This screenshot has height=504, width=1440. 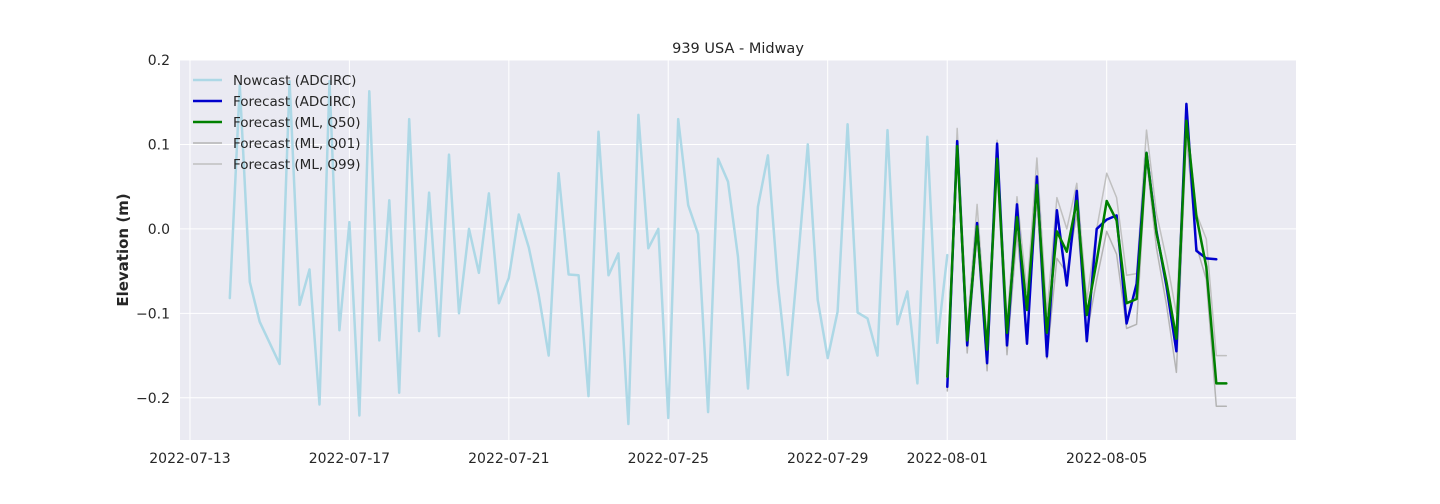 I want to click on y-tick-label: −0.2, so click(x=153, y=399).